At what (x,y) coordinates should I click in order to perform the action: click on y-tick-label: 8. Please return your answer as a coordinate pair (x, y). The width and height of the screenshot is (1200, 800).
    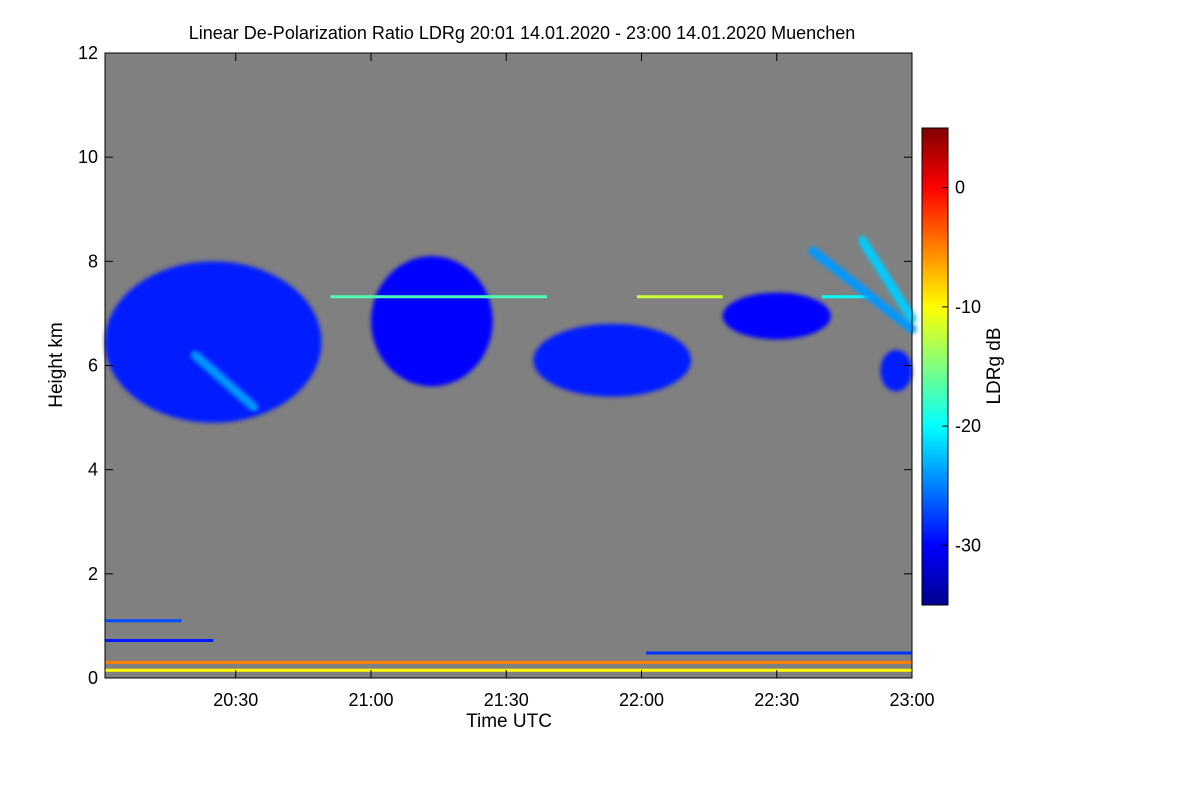
    Looking at the image, I should click on (93, 261).